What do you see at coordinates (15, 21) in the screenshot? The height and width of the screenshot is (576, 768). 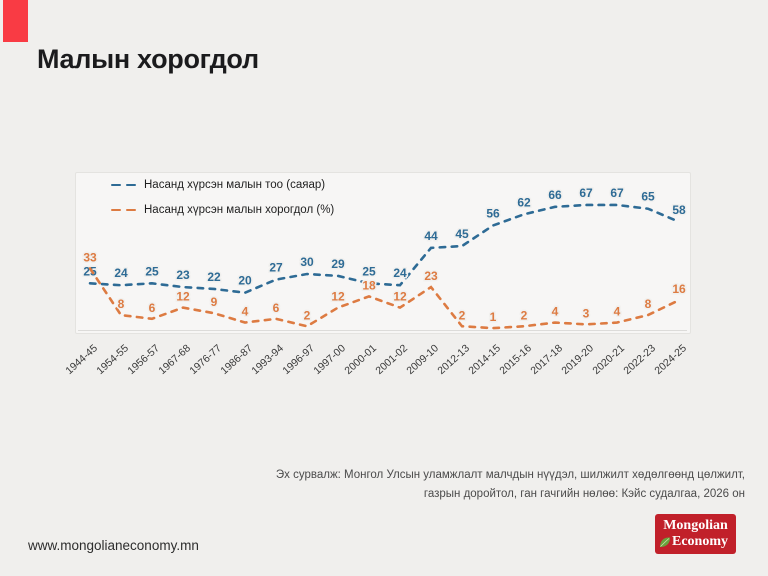 I see `accent-square` at bounding box center [15, 21].